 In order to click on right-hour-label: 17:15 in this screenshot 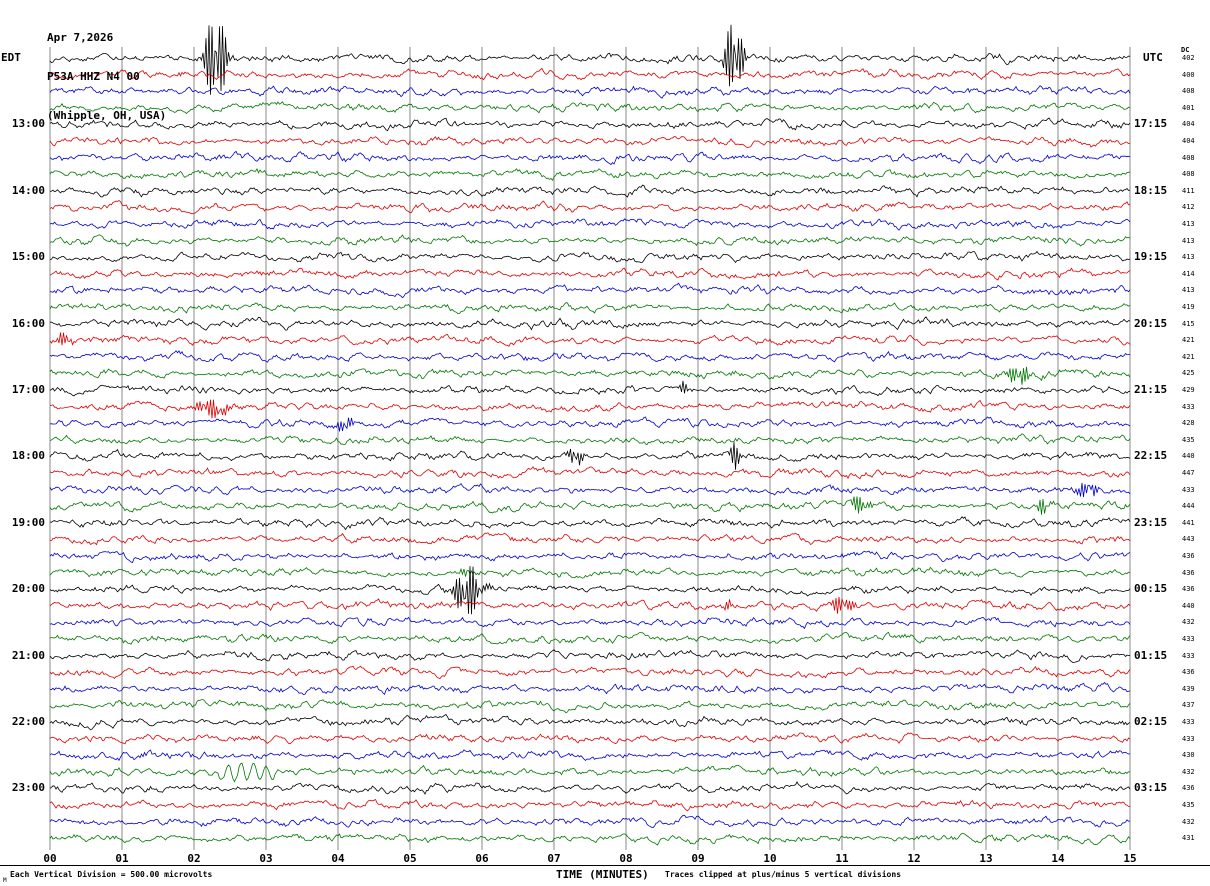, I will do `click(1151, 124)`.